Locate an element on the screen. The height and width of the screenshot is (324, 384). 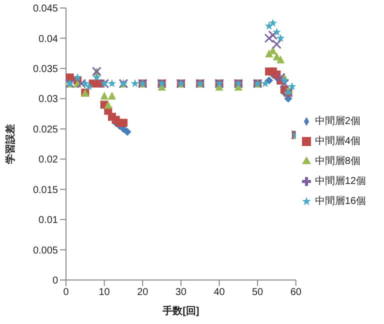
y-axis-title: 学習誤差 is located at coordinates (10, 144).